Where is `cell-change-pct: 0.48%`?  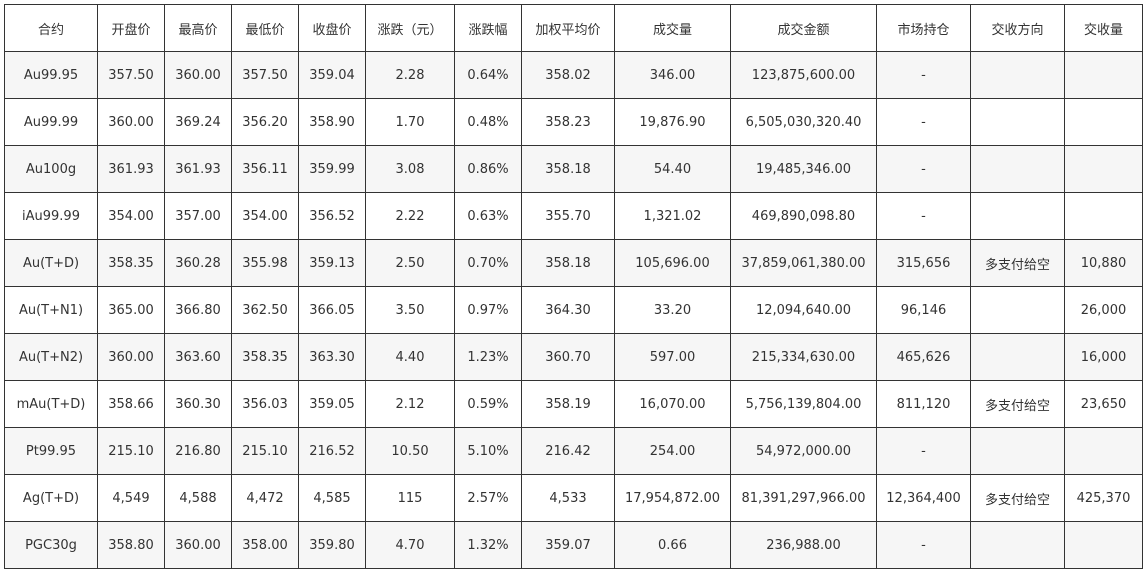 cell-change-pct: 0.48% is located at coordinates (488, 122).